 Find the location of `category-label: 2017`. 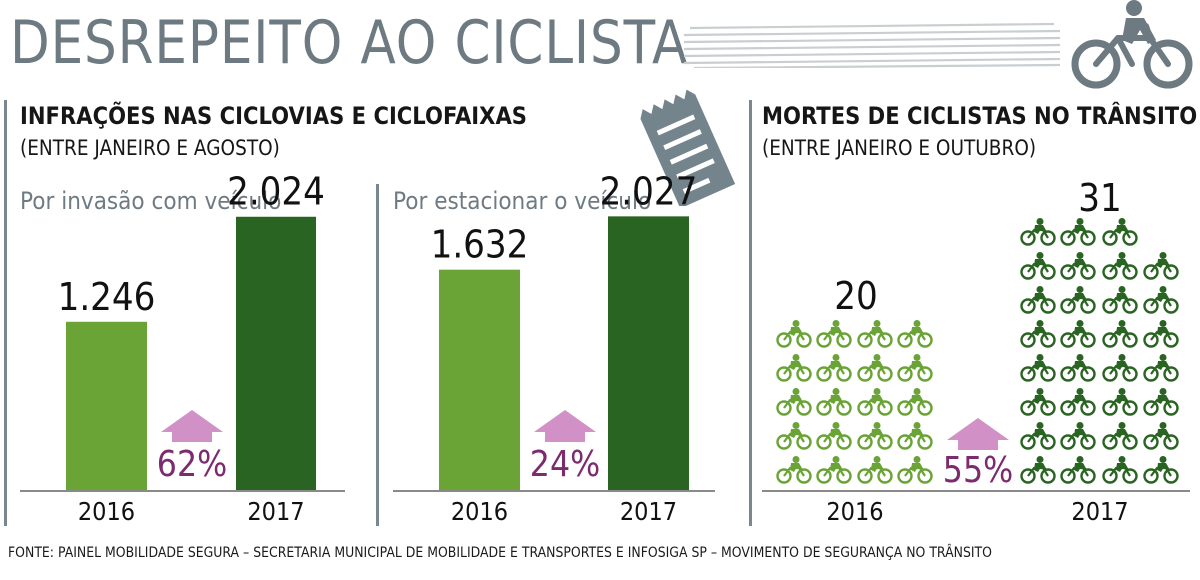

category-label: 2017 is located at coordinates (648, 511).